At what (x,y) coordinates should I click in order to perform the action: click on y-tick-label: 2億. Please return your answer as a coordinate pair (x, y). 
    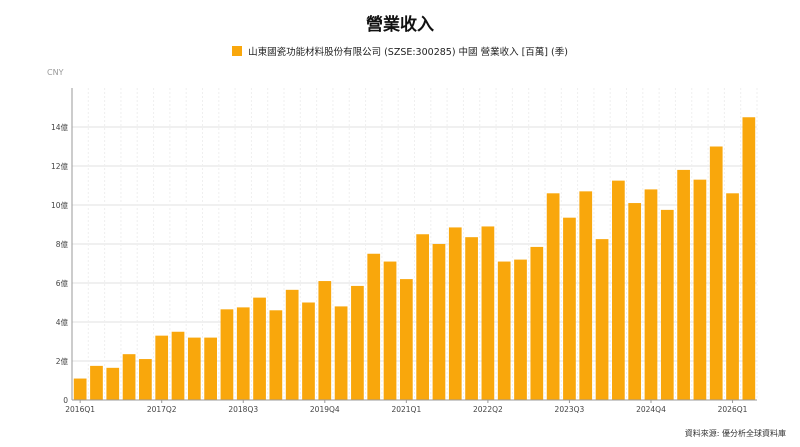
    Looking at the image, I should click on (62, 361).